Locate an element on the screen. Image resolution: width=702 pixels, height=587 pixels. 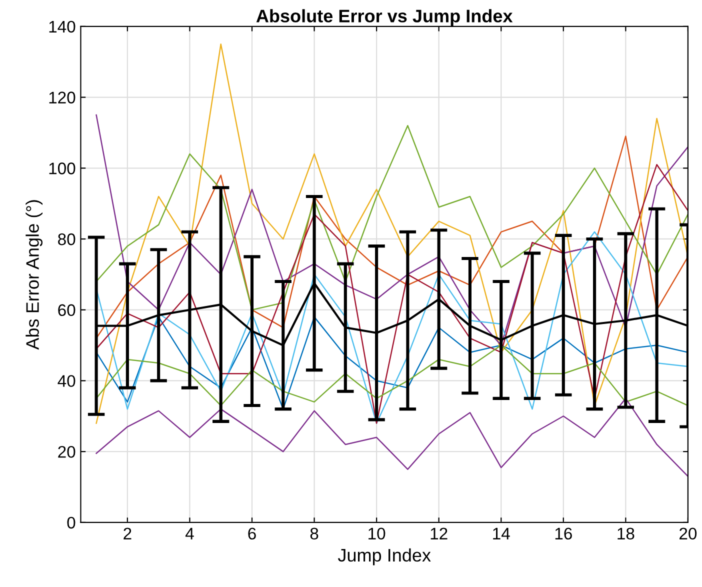
x-tick-label: 6 is located at coordinates (252, 534).